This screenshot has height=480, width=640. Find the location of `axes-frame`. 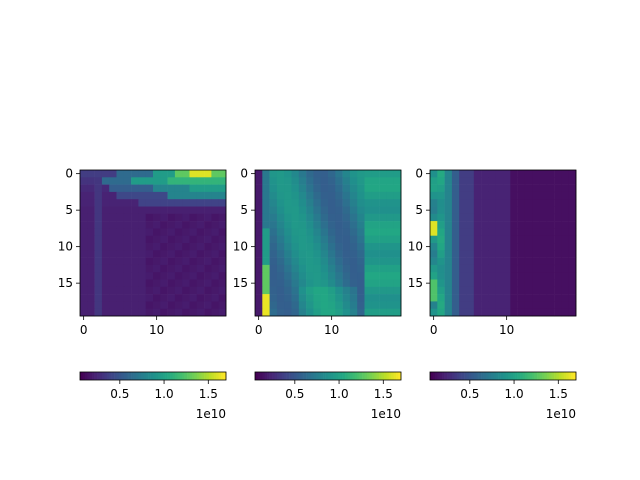

axes-frame is located at coordinates (328, 243).